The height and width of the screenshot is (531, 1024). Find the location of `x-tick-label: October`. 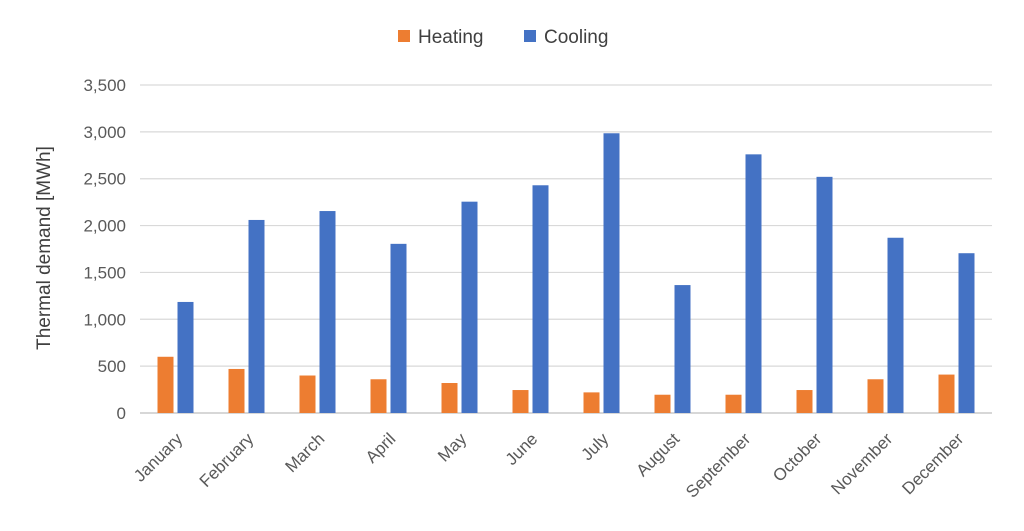

x-tick-label: October is located at coordinates (797, 457).